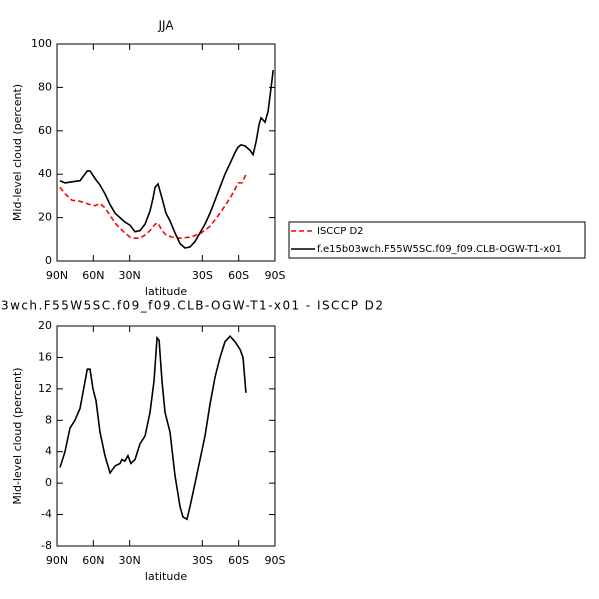 Image resolution: width=599 pixels, height=599 pixels. I want to click on legend-box, so click(437, 240).